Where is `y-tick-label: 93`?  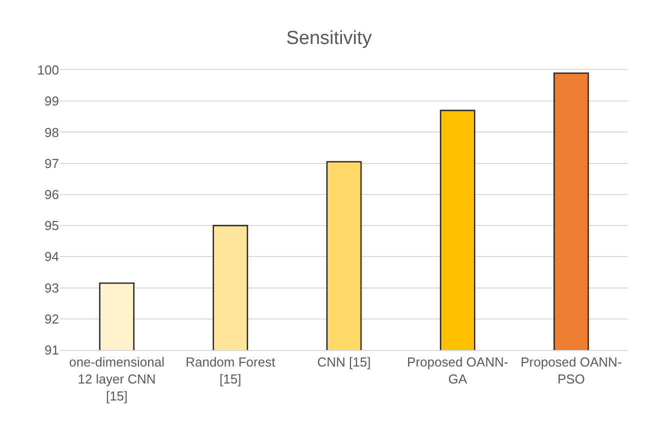
y-tick-label: 93 is located at coordinates (51, 288).